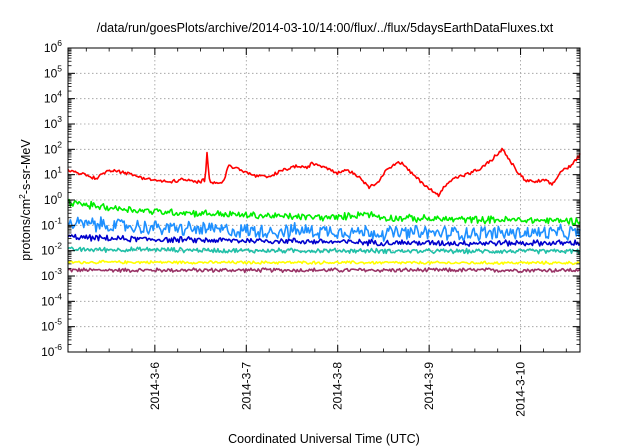  I want to click on y-tick-label: 10⁰, so click(53, 198).